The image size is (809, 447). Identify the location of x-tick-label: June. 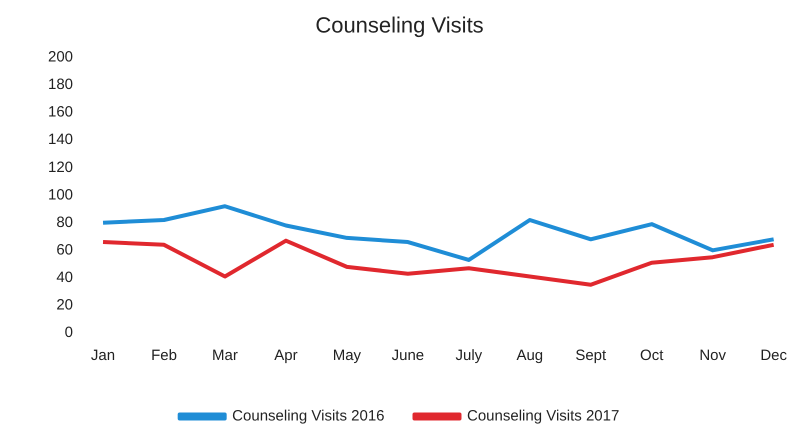
(408, 355).